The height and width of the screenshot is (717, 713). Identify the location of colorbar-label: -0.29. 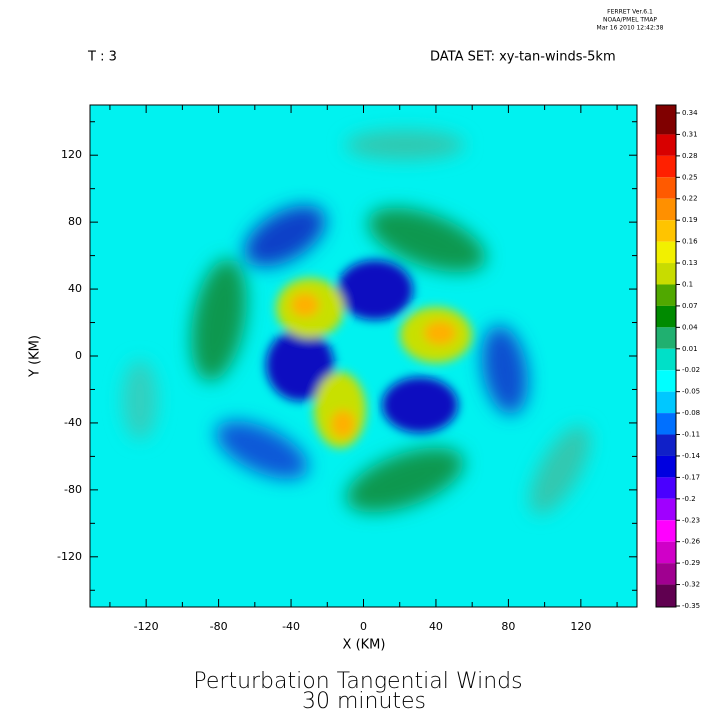
(691, 563).